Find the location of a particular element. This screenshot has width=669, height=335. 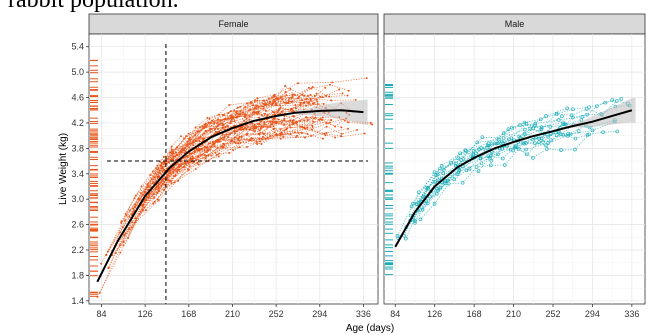

x-tick-label: 336 is located at coordinates (363, 314).